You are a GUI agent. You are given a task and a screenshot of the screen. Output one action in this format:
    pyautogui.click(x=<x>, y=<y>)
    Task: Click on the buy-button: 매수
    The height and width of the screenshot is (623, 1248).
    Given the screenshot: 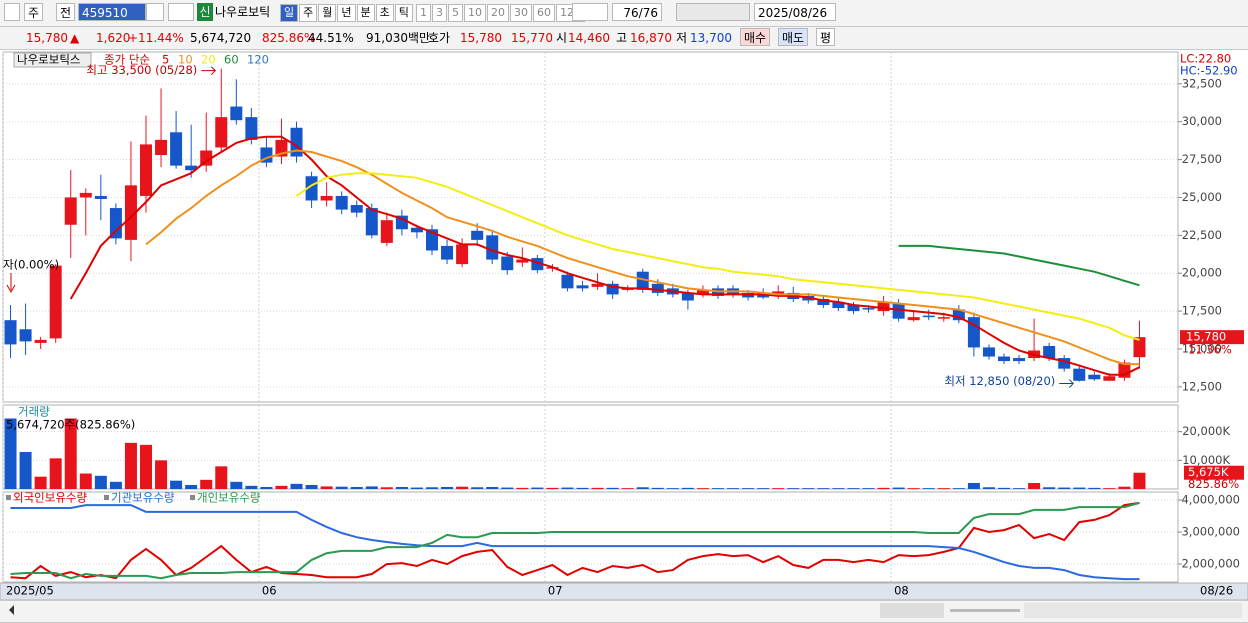 What is the action you would take?
    pyautogui.click(x=755, y=37)
    